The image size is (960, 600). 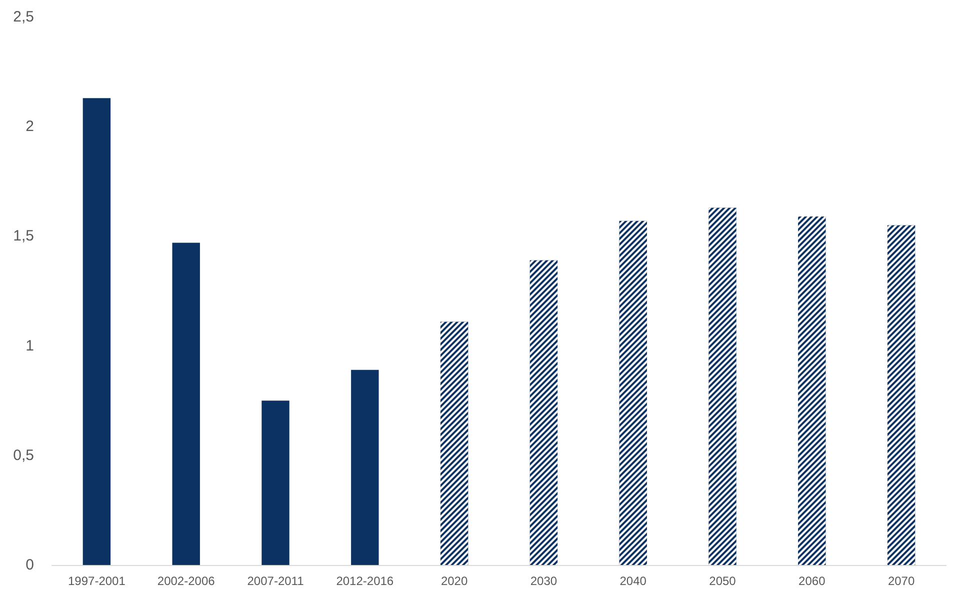 What do you see at coordinates (97, 581) in the screenshot?
I see `x-tick-label: 1997-2001` at bounding box center [97, 581].